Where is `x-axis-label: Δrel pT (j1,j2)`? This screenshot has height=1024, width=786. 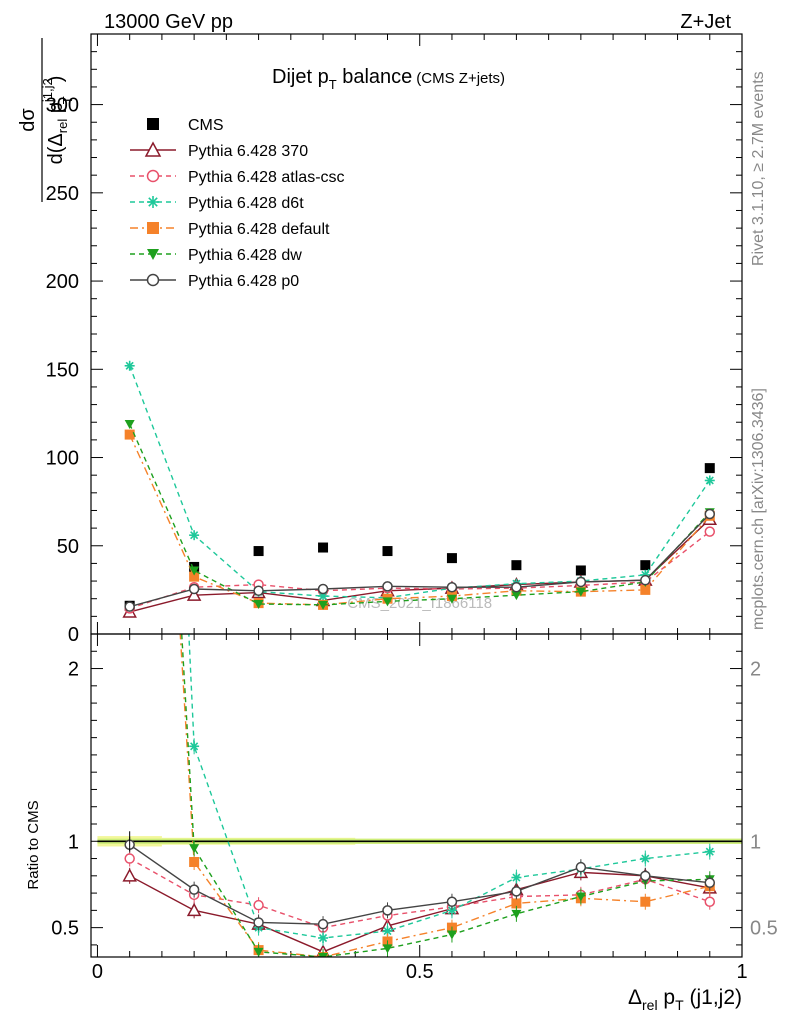
x-axis-label: Δrel pT (j1,j2) is located at coordinates (685, 999).